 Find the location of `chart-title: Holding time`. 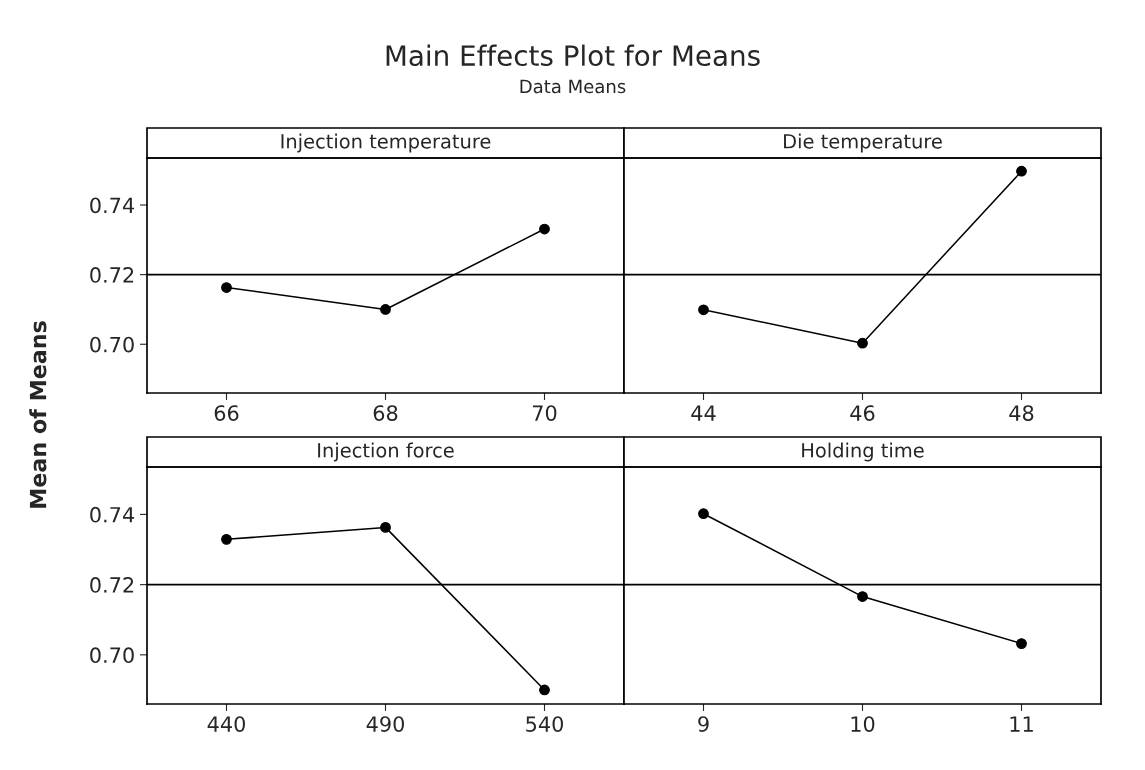

chart-title: Holding time is located at coordinates (863, 452).